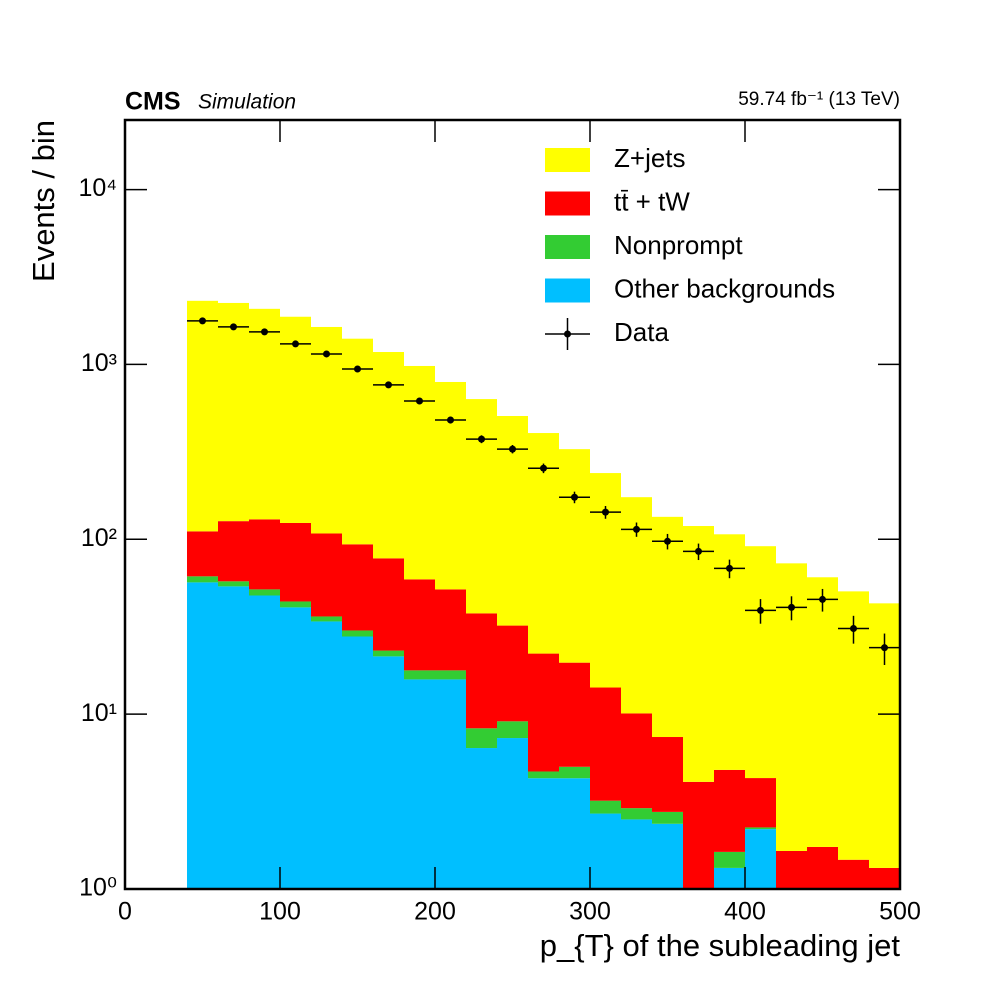  I want to click on legend-label: Data, so click(641, 332).